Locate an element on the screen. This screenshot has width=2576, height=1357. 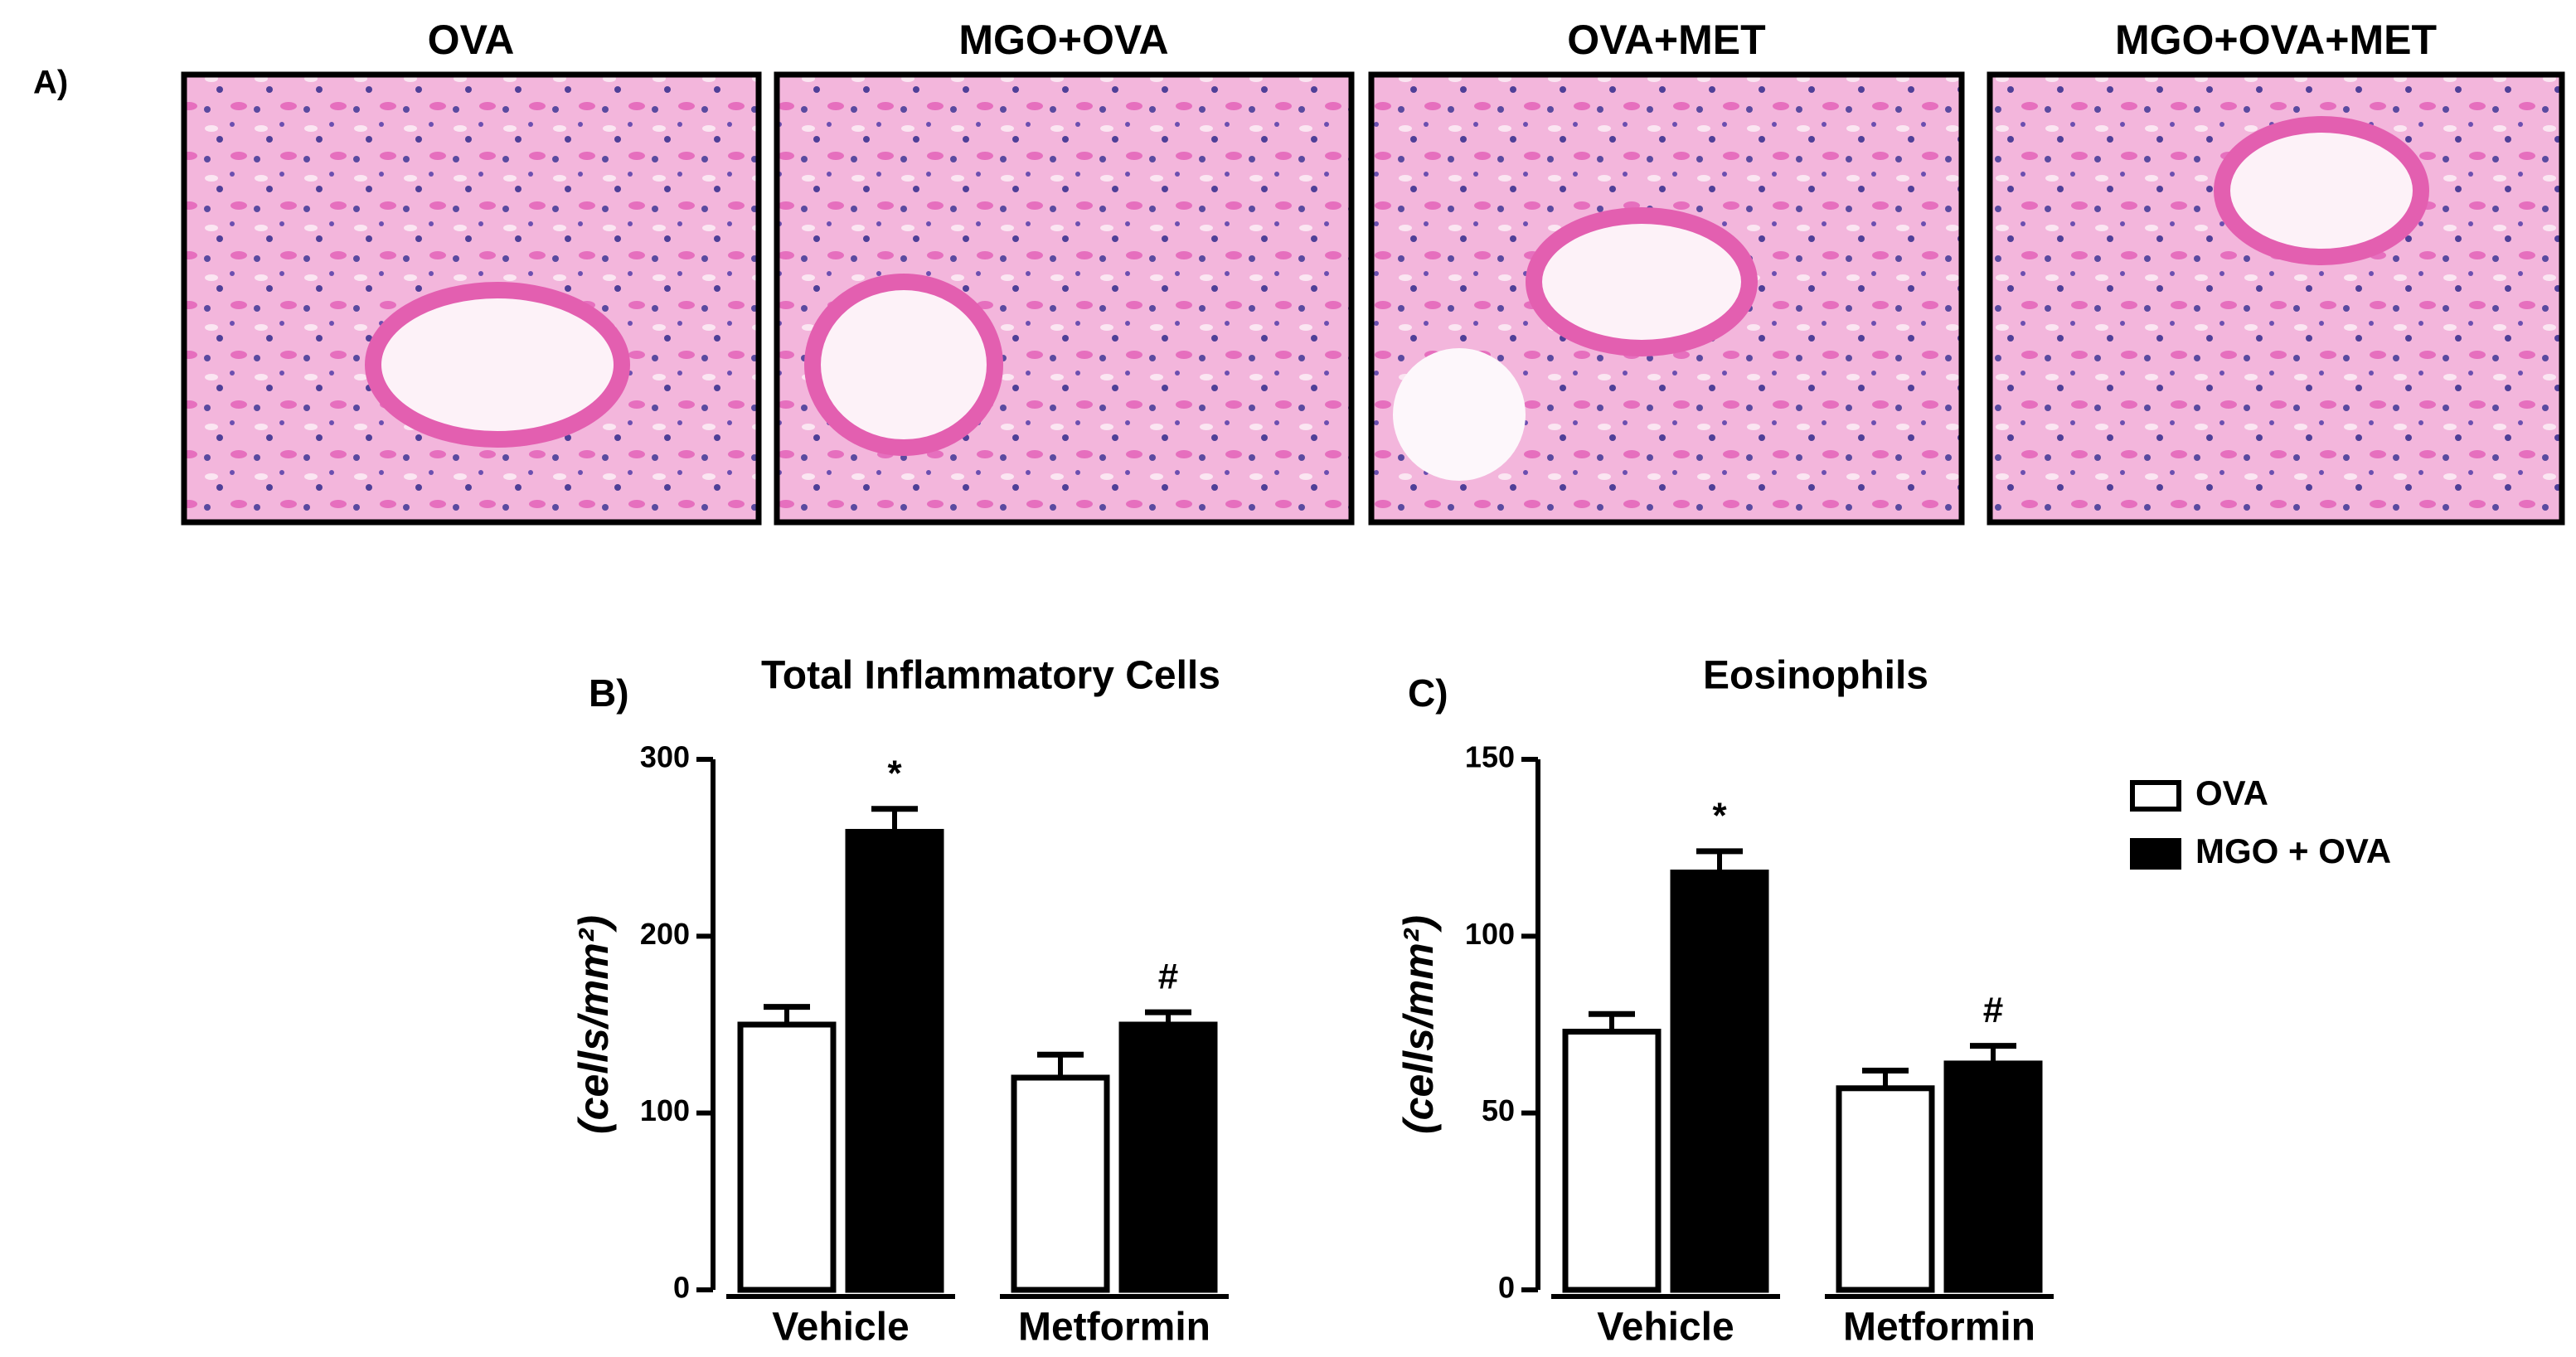
y-tick-label: 50 is located at coordinates (1498, 1110).